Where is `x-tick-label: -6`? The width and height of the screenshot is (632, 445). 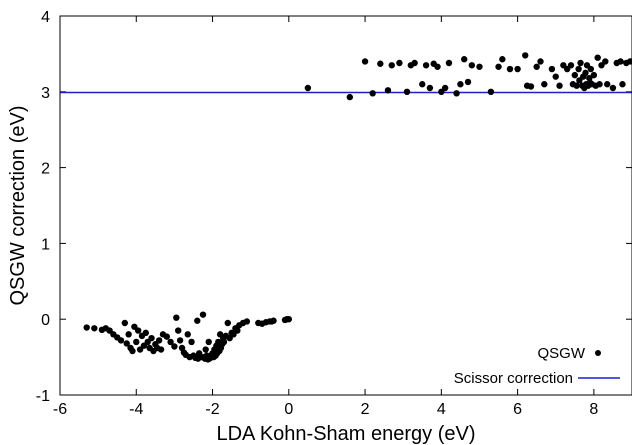
x-tick-label: -6 is located at coordinates (60, 409).